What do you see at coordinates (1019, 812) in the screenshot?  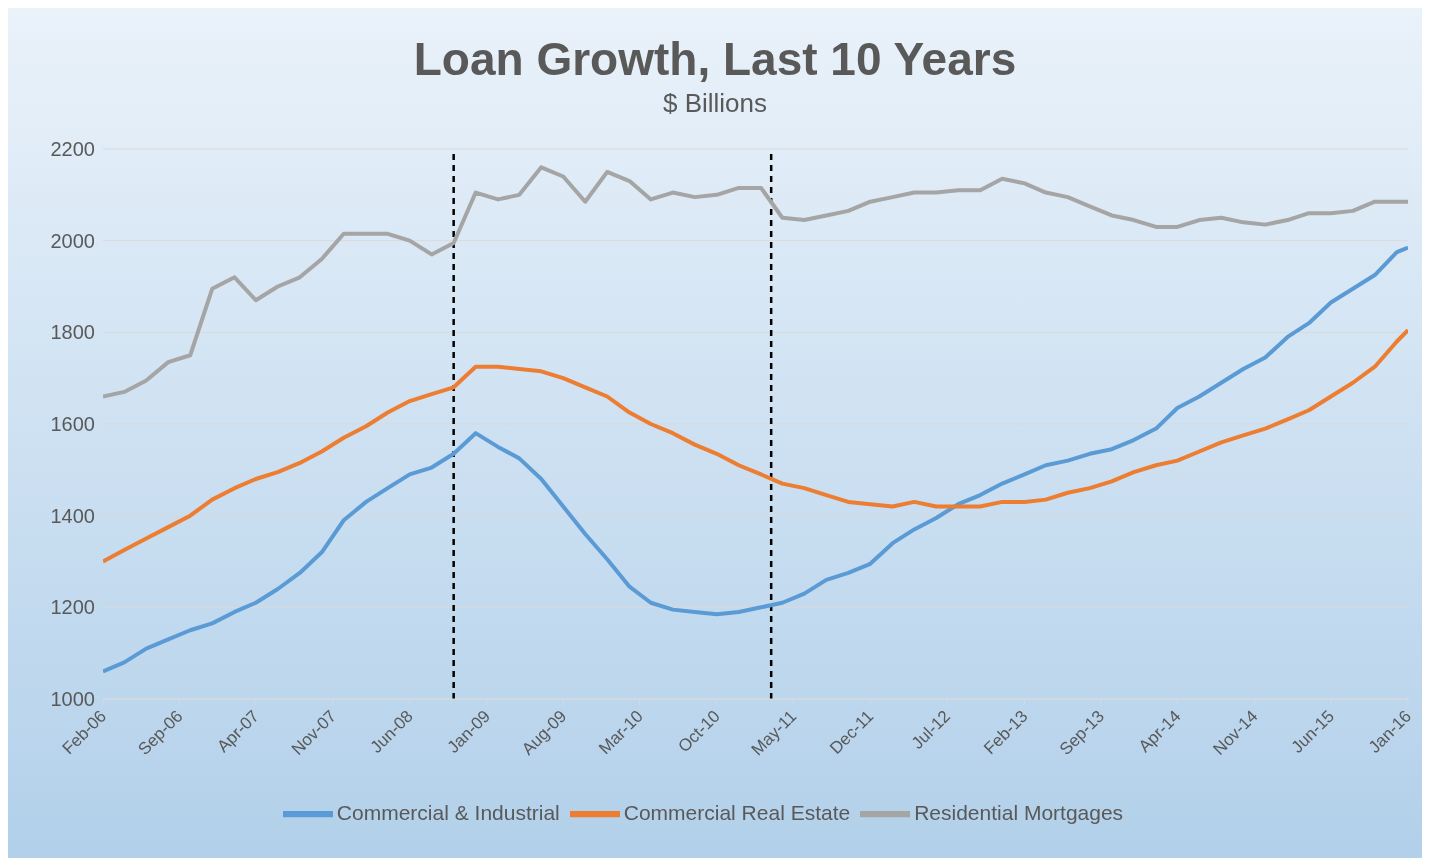 I see `legend-label: Residential Mortgages` at bounding box center [1019, 812].